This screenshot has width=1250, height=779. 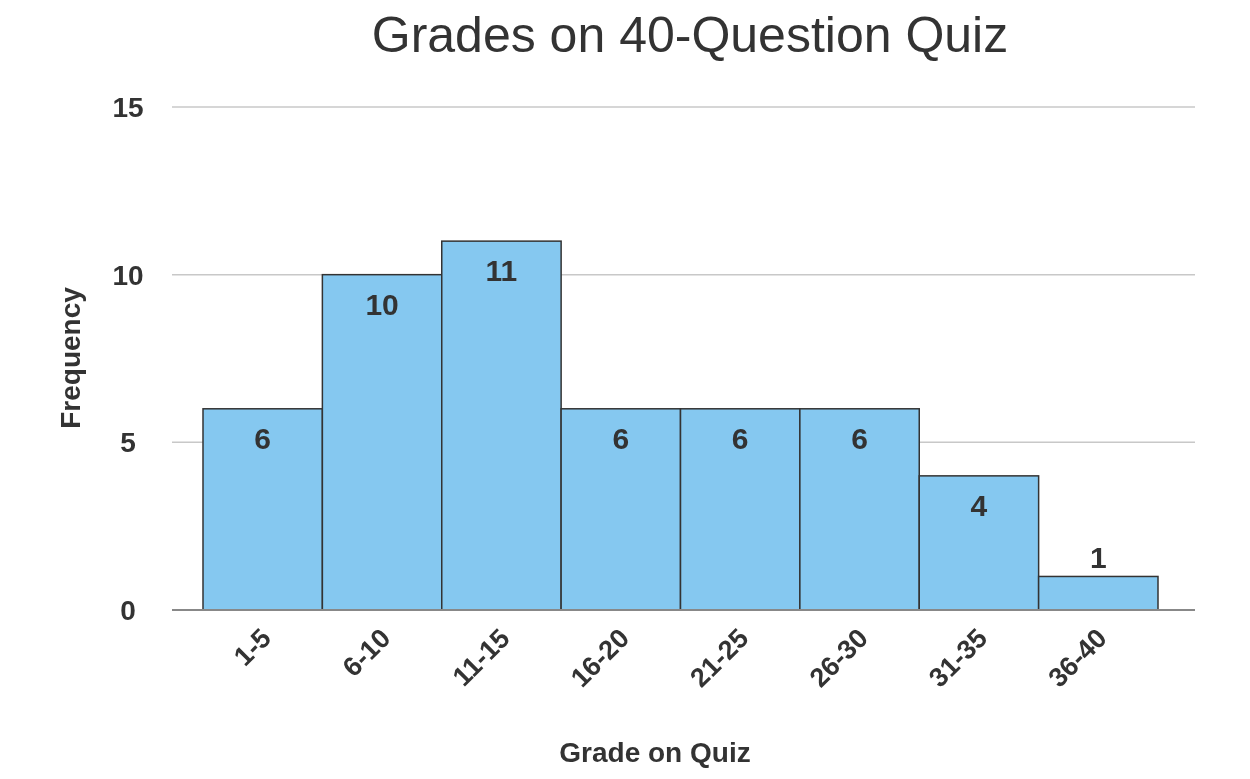 What do you see at coordinates (128, 443) in the screenshot?
I see `y-tick-label: 5` at bounding box center [128, 443].